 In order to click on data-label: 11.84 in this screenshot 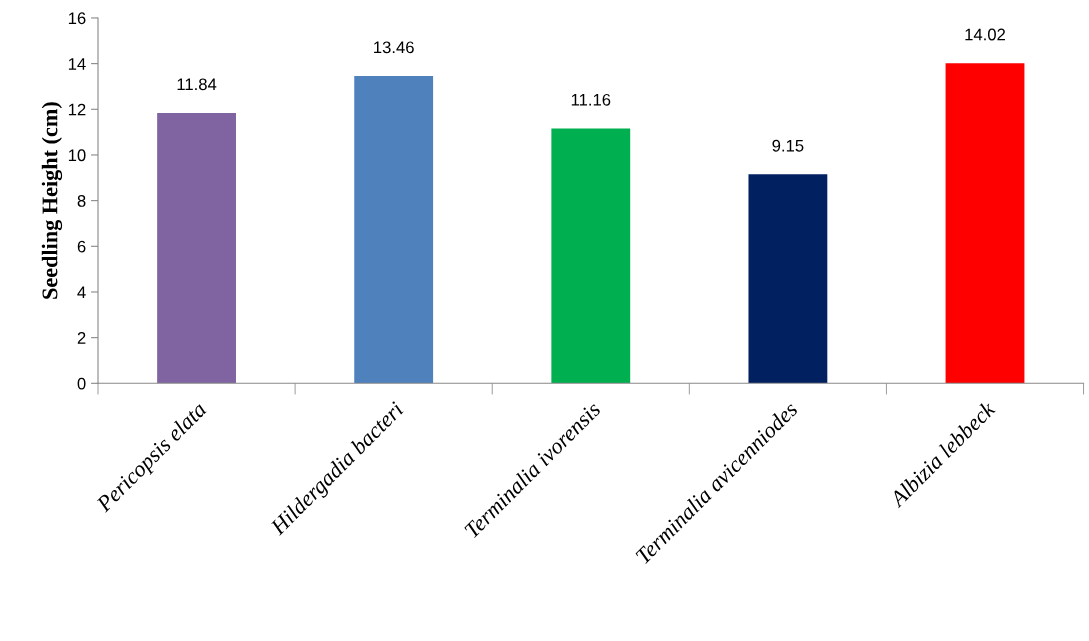, I will do `click(197, 84)`.